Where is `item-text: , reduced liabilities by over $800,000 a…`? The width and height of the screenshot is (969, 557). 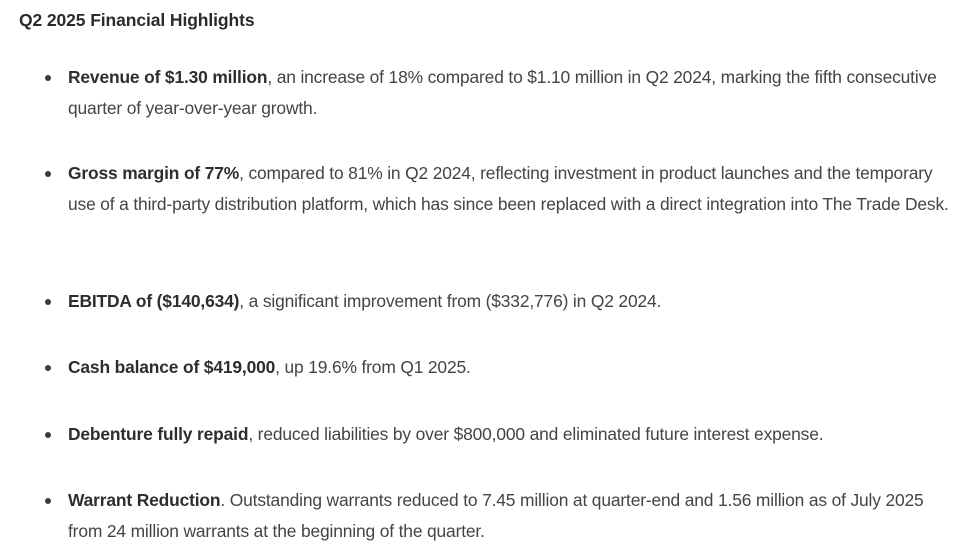
item-text: , reduced liabilities by over $800,000 a… is located at coordinates (536, 434).